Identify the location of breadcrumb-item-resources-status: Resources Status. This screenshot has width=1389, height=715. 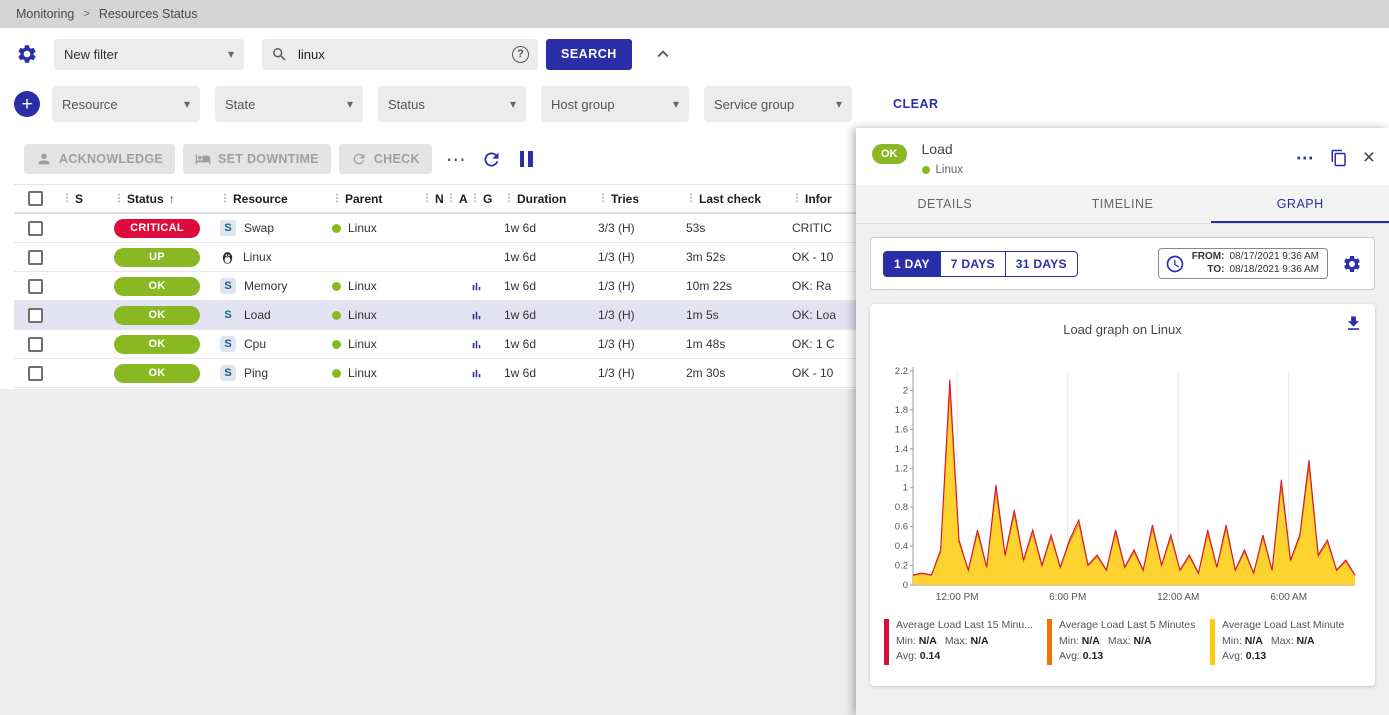
(148, 14).